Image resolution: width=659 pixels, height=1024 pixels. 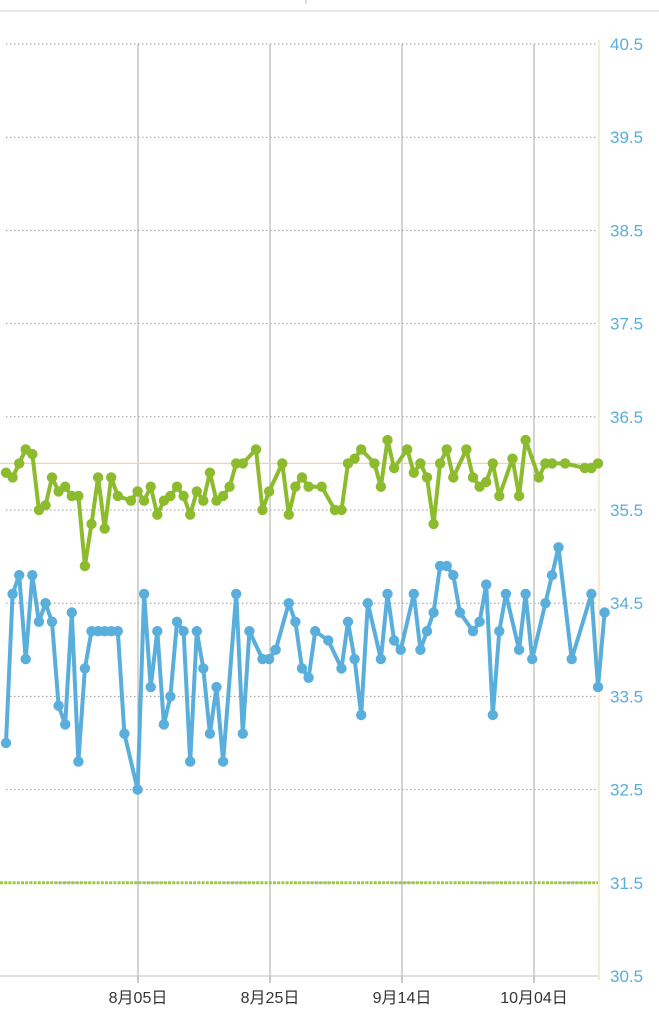 What do you see at coordinates (626, 230) in the screenshot?
I see `y-tick-label: 38.5` at bounding box center [626, 230].